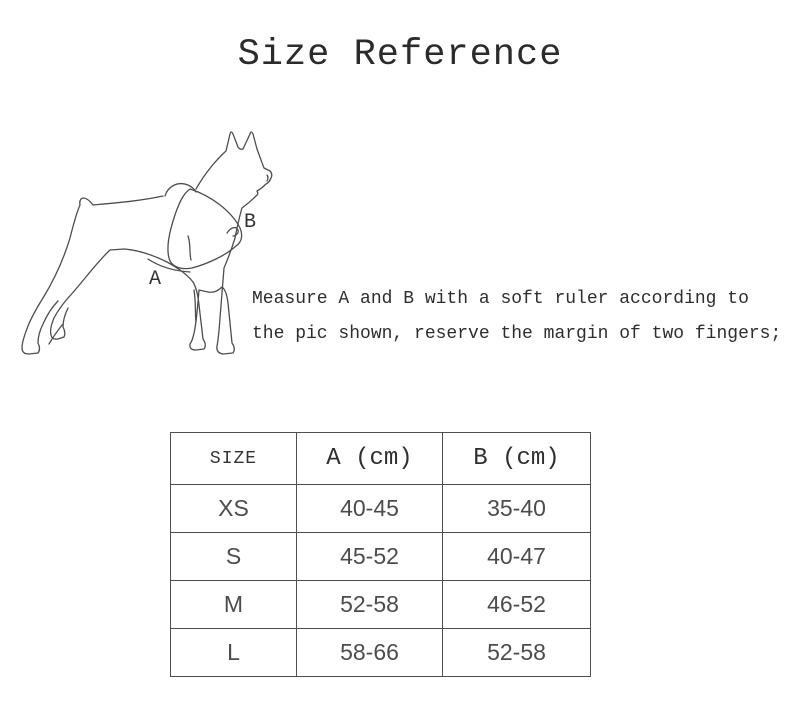 This screenshot has height=713, width=800. What do you see at coordinates (516, 508) in the screenshot?
I see `b-value: 35-40` at bounding box center [516, 508].